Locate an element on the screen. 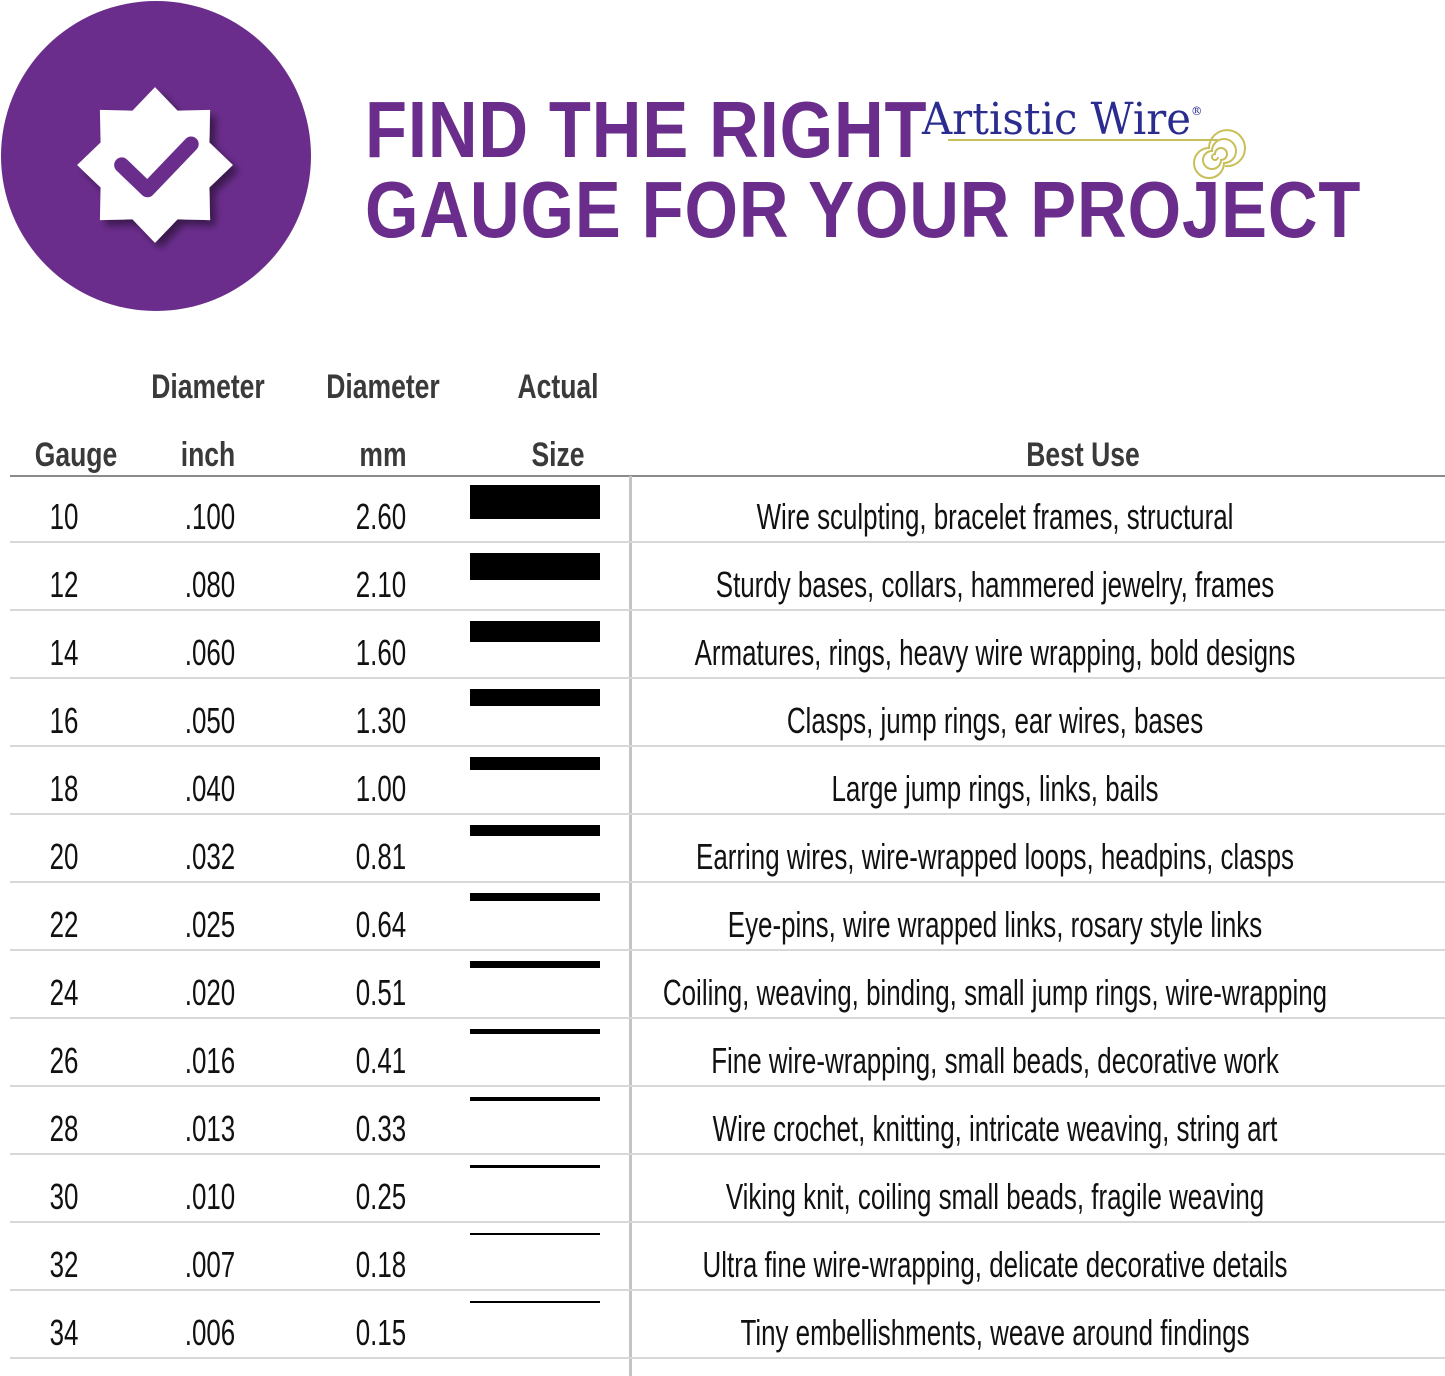 The image size is (1445, 1376). inch-cell: .032 is located at coordinates (210, 856).